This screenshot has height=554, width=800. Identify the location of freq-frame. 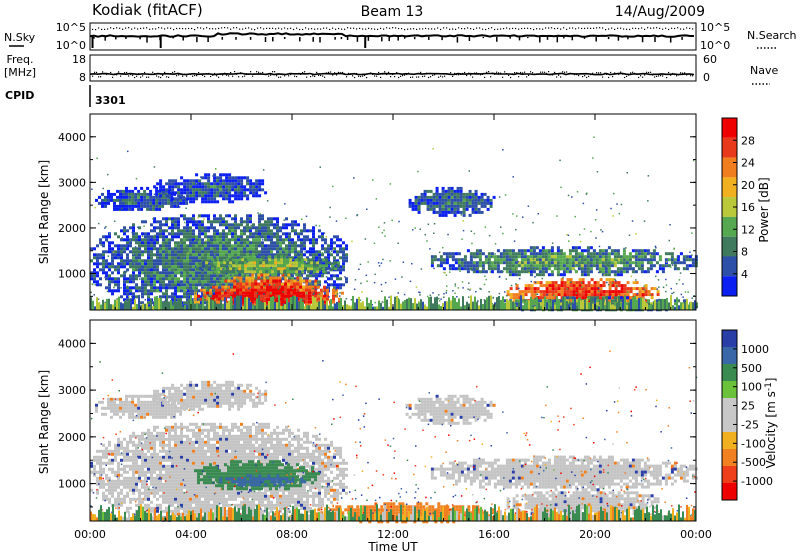
(393, 68).